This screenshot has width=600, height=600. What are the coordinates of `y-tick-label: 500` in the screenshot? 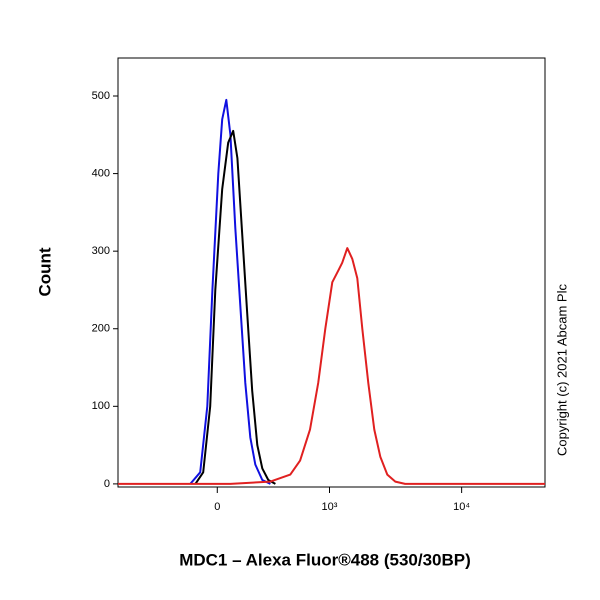 It's located at (101, 96).